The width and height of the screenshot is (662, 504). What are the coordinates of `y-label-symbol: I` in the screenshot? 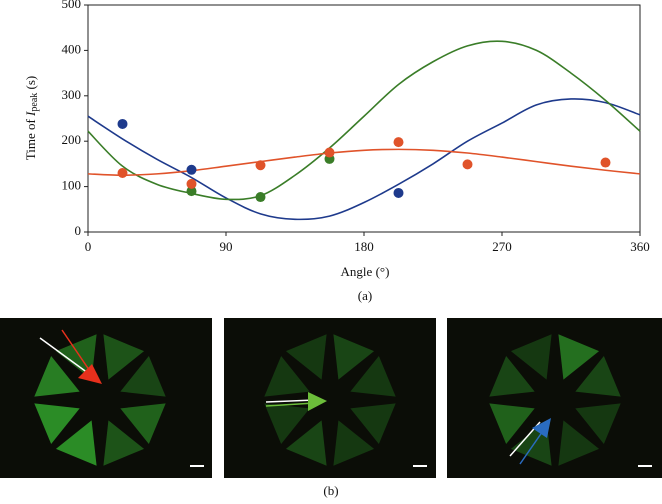 It's located at (30, 114).